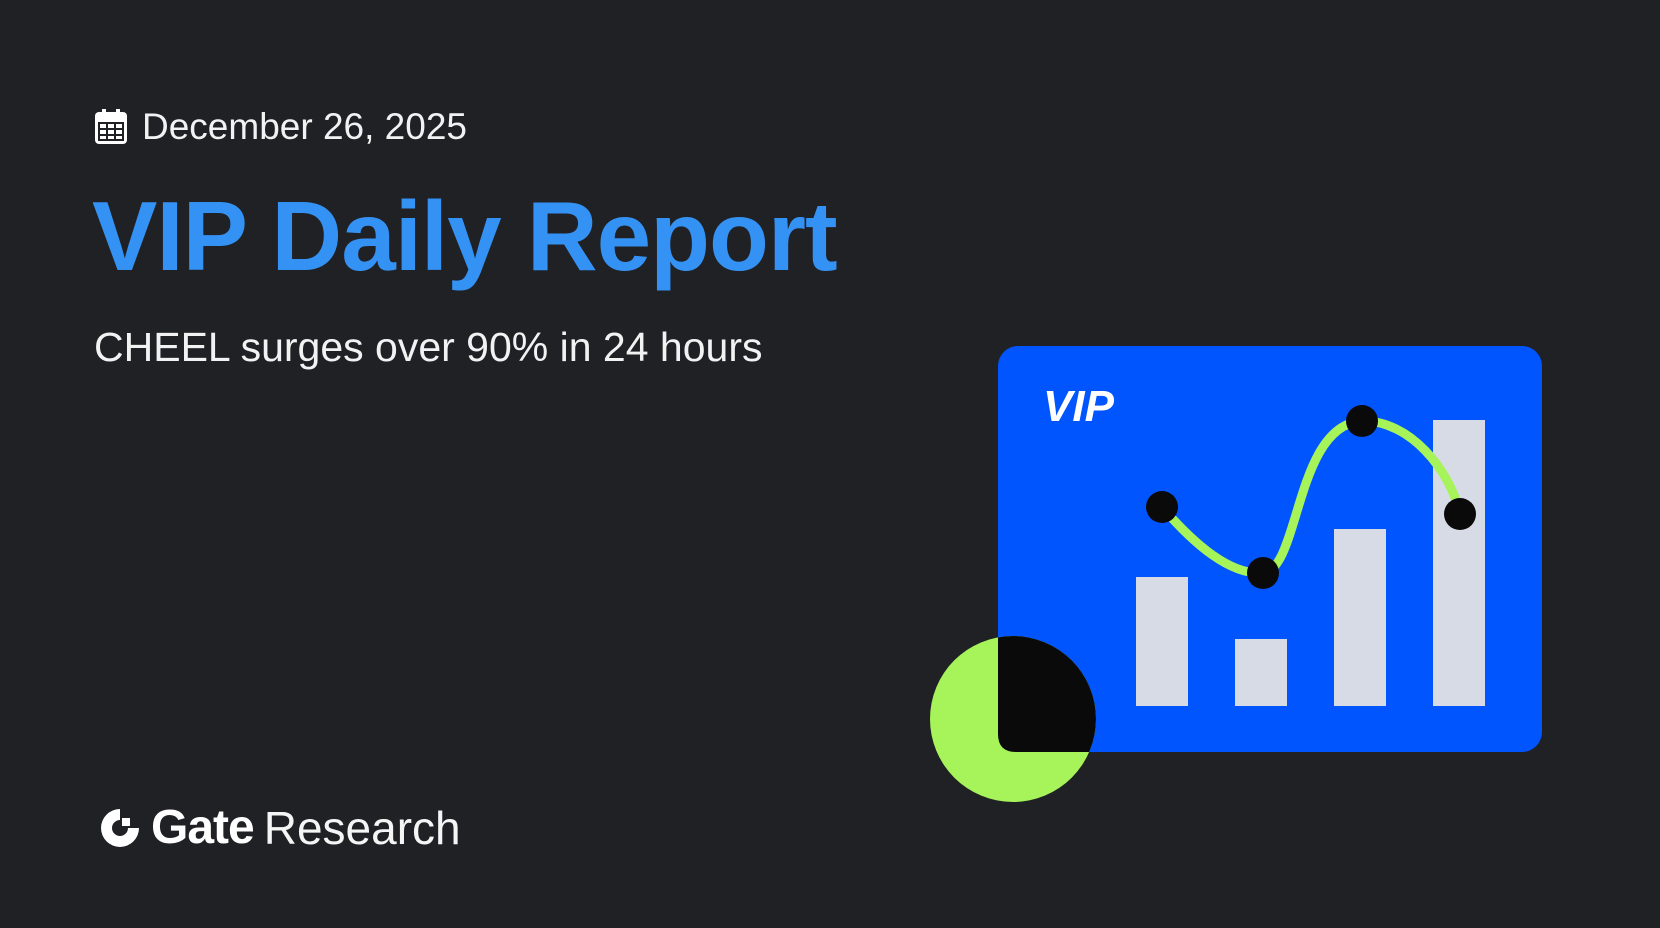 The height and width of the screenshot is (928, 1660). What do you see at coordinates (1311, 497) in the screenshot?
I see `trend-line` at bounding box center [1311, 497].